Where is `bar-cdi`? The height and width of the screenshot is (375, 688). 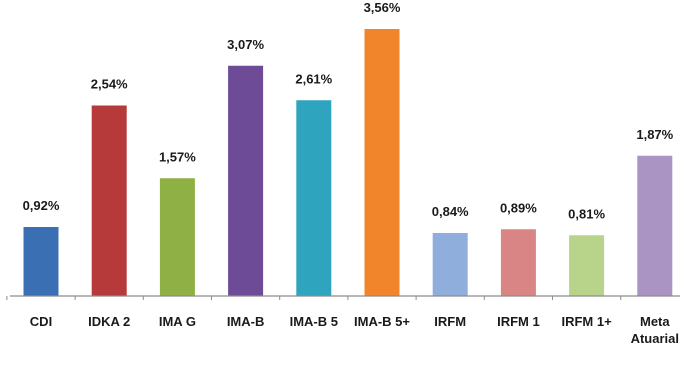
bar-cdi is located at coordinates (41, 261).